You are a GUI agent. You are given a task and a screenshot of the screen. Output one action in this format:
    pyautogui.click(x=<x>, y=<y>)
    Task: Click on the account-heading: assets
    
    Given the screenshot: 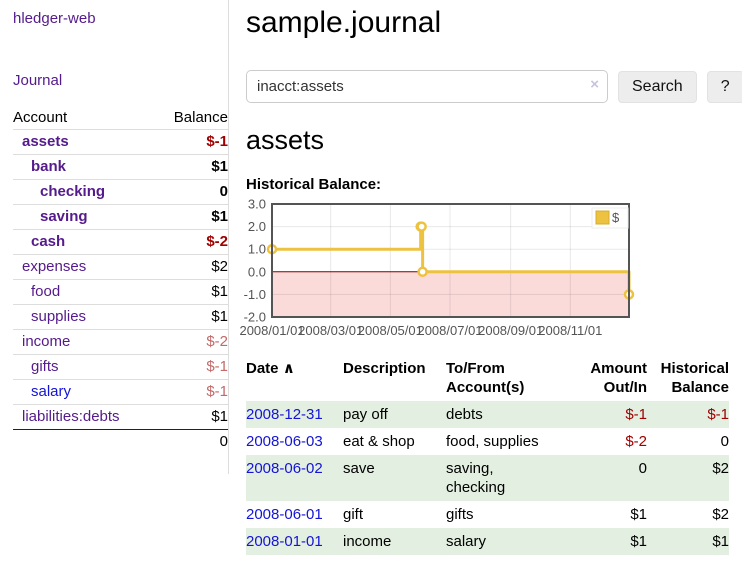 What is the action you would take?
    pyautogui.click(x=285, y=140)
    